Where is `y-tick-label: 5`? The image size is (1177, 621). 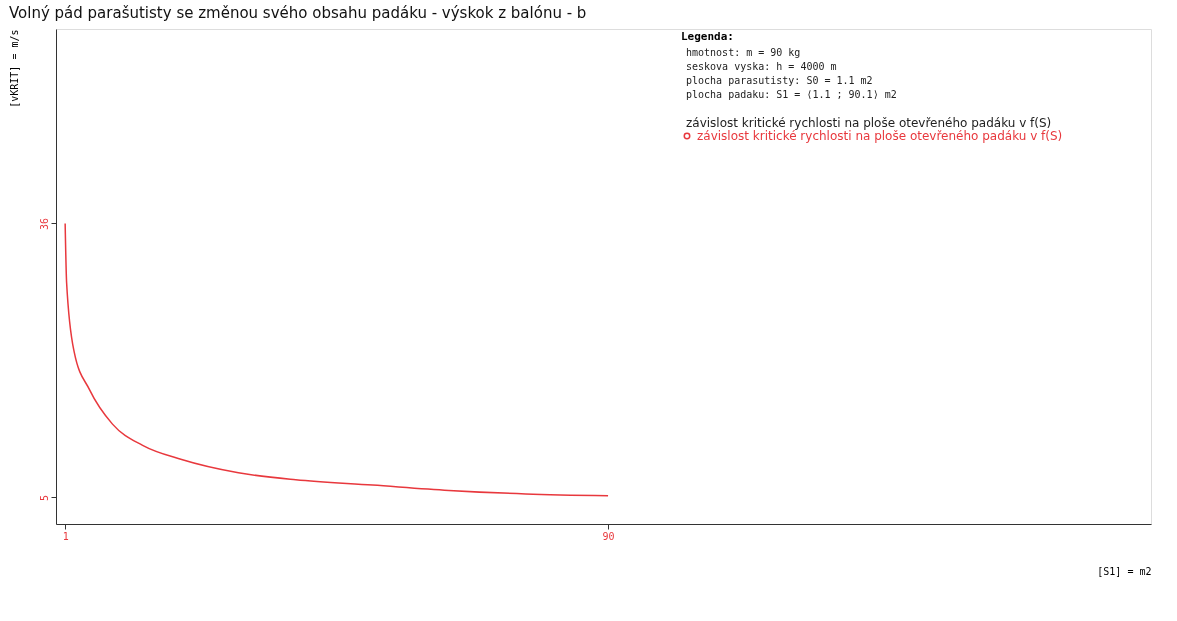 y-tick-label: 5 is located at coordinates (44, 497).